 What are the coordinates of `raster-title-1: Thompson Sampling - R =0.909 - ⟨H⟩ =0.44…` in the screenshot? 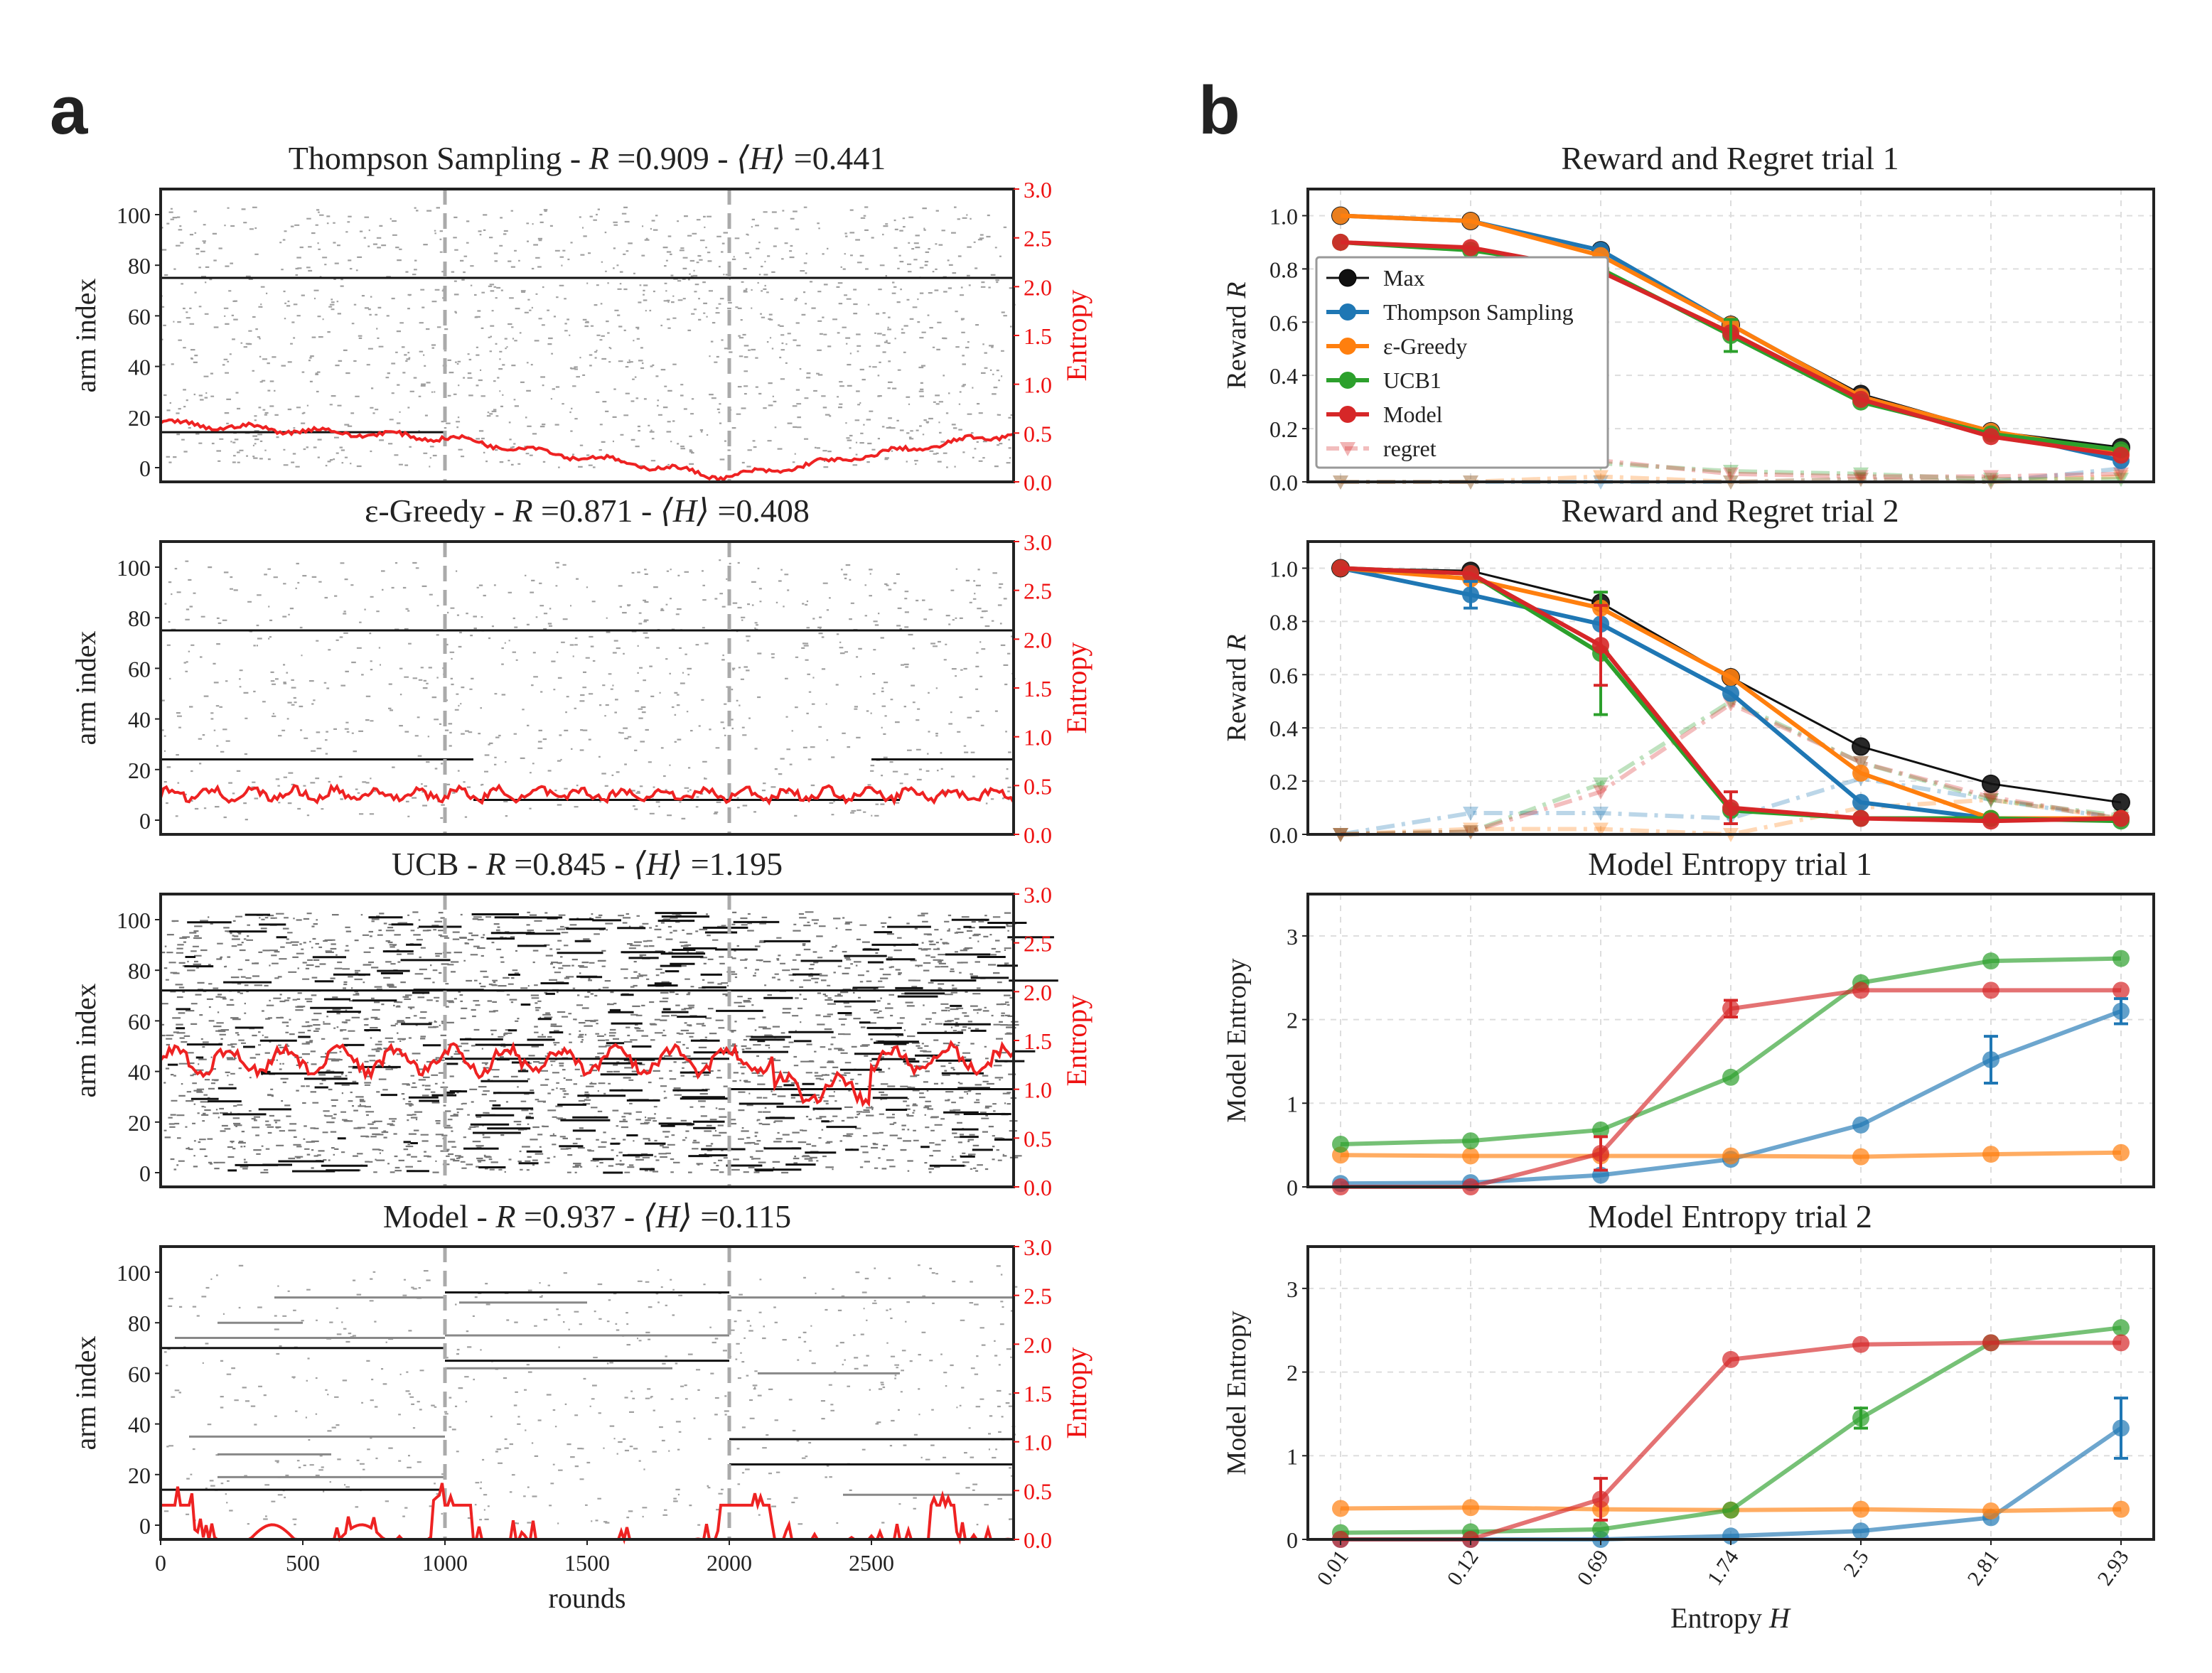 It's located at (587, 158).